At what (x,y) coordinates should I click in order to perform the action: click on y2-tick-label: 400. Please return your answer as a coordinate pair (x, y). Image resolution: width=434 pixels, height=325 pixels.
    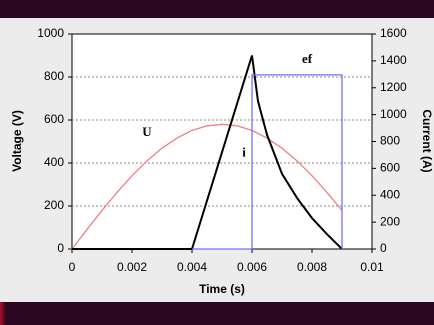
    Looking at the image, I should click on (390, 194).